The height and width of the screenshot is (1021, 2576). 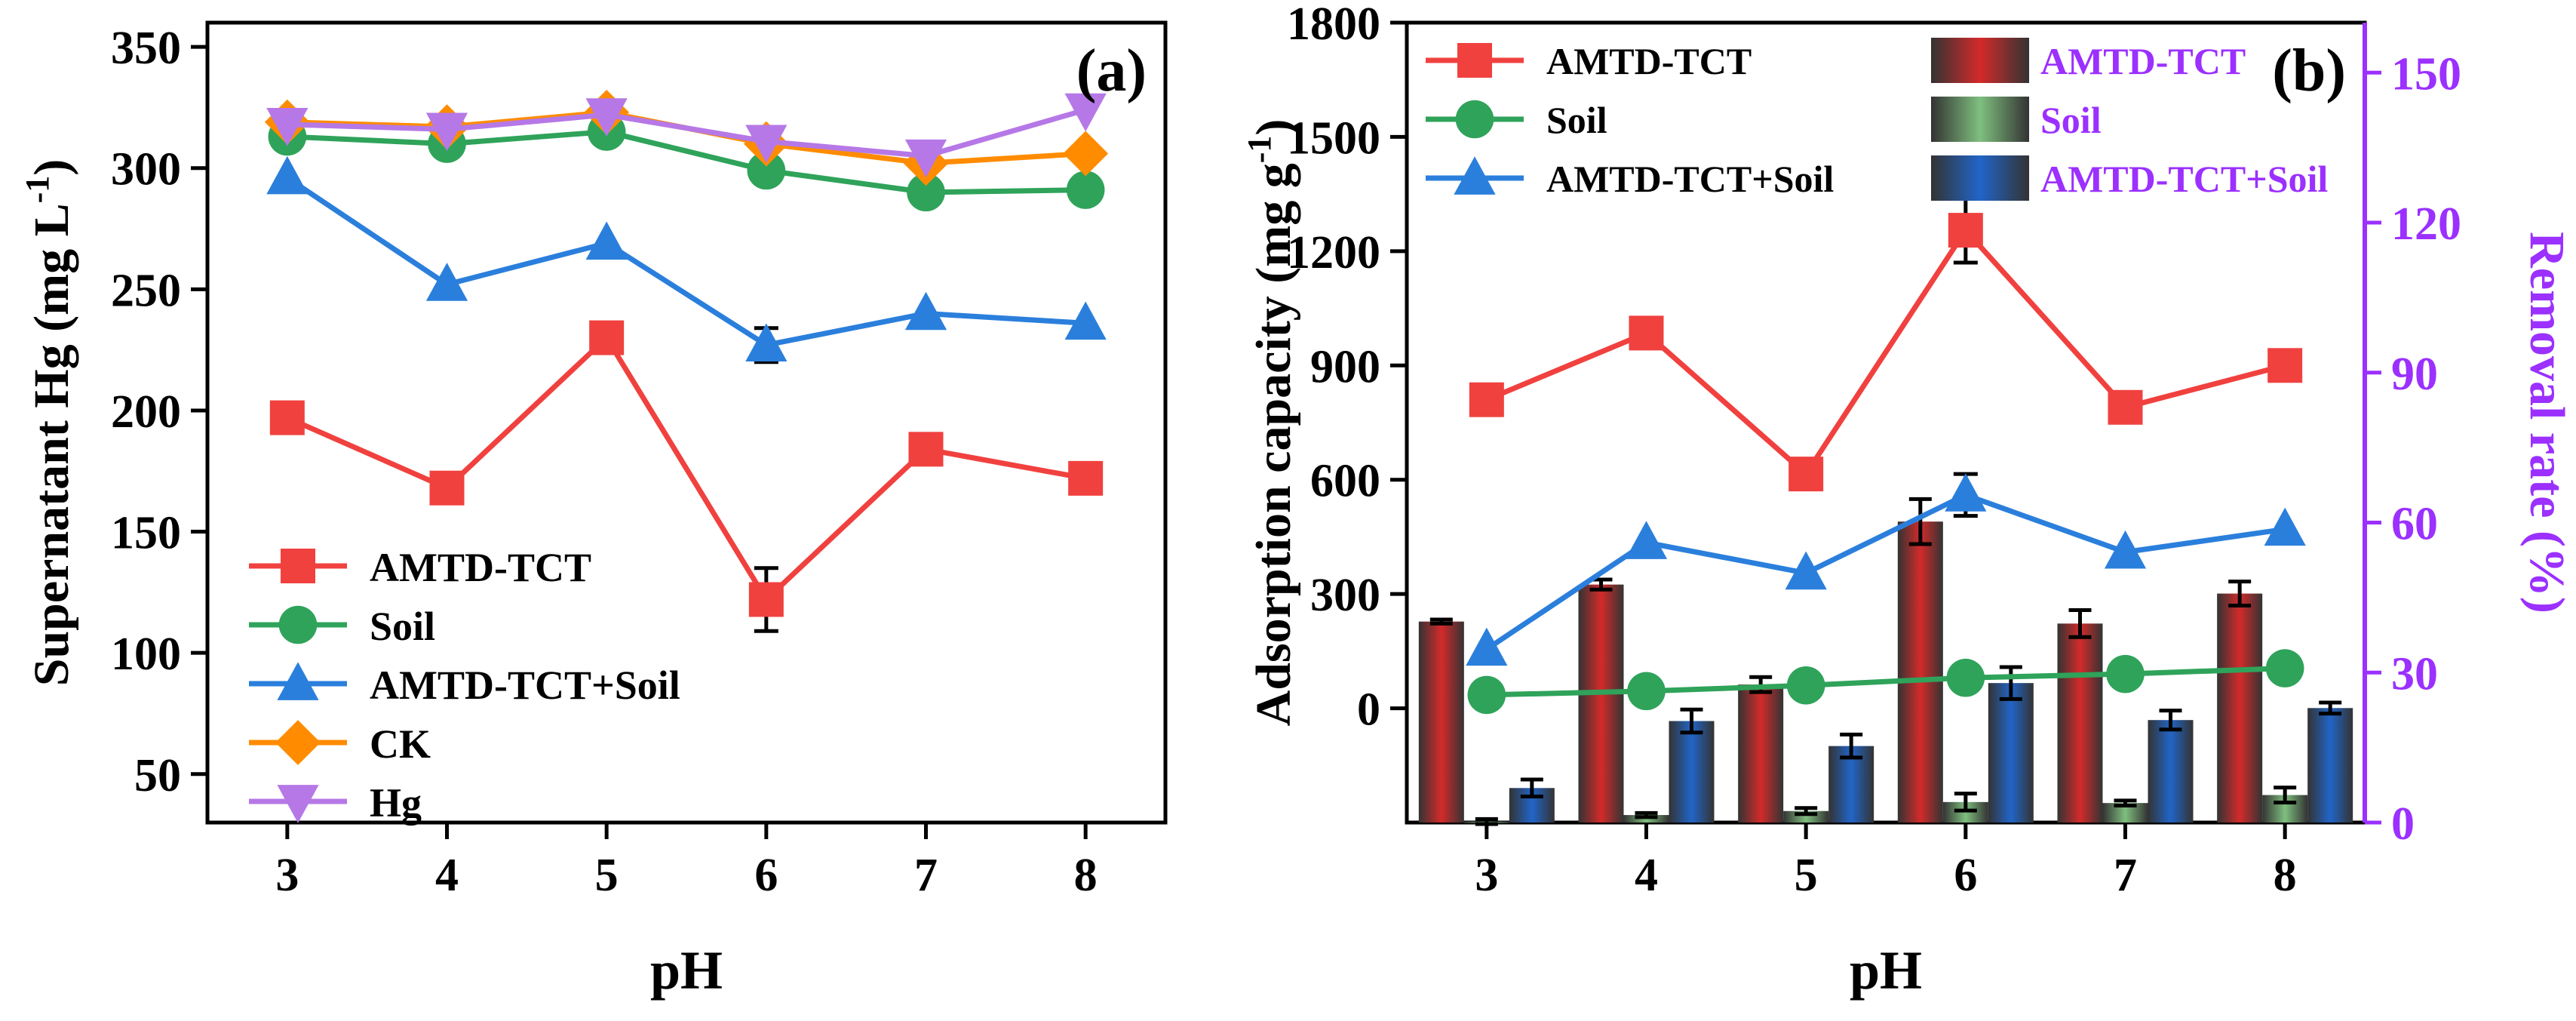 What do you see at coordinates (146, 412) in the screenshot?
I see `y-tick-label: 200` at bounding box center [146, 412].